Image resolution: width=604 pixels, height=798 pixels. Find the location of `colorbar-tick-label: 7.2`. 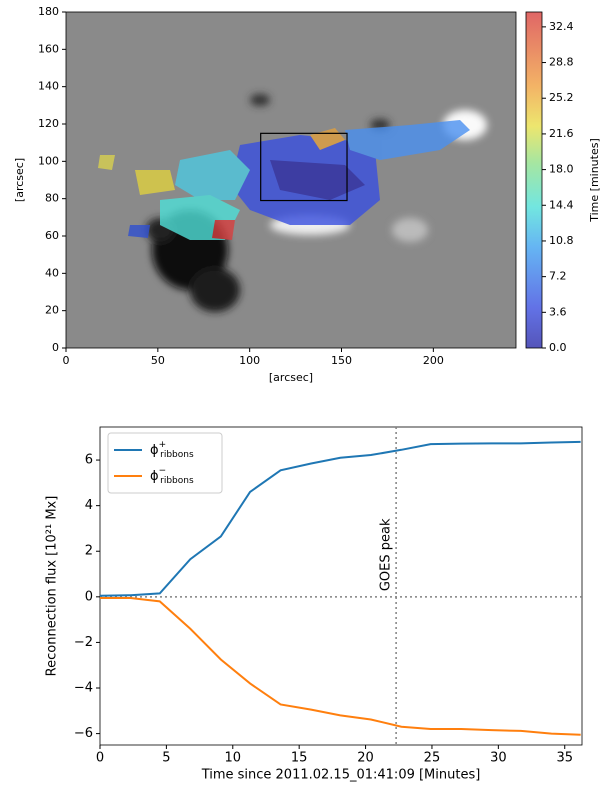

colorbar-tick-label: 7.2 is located at coordinates (558, 276).